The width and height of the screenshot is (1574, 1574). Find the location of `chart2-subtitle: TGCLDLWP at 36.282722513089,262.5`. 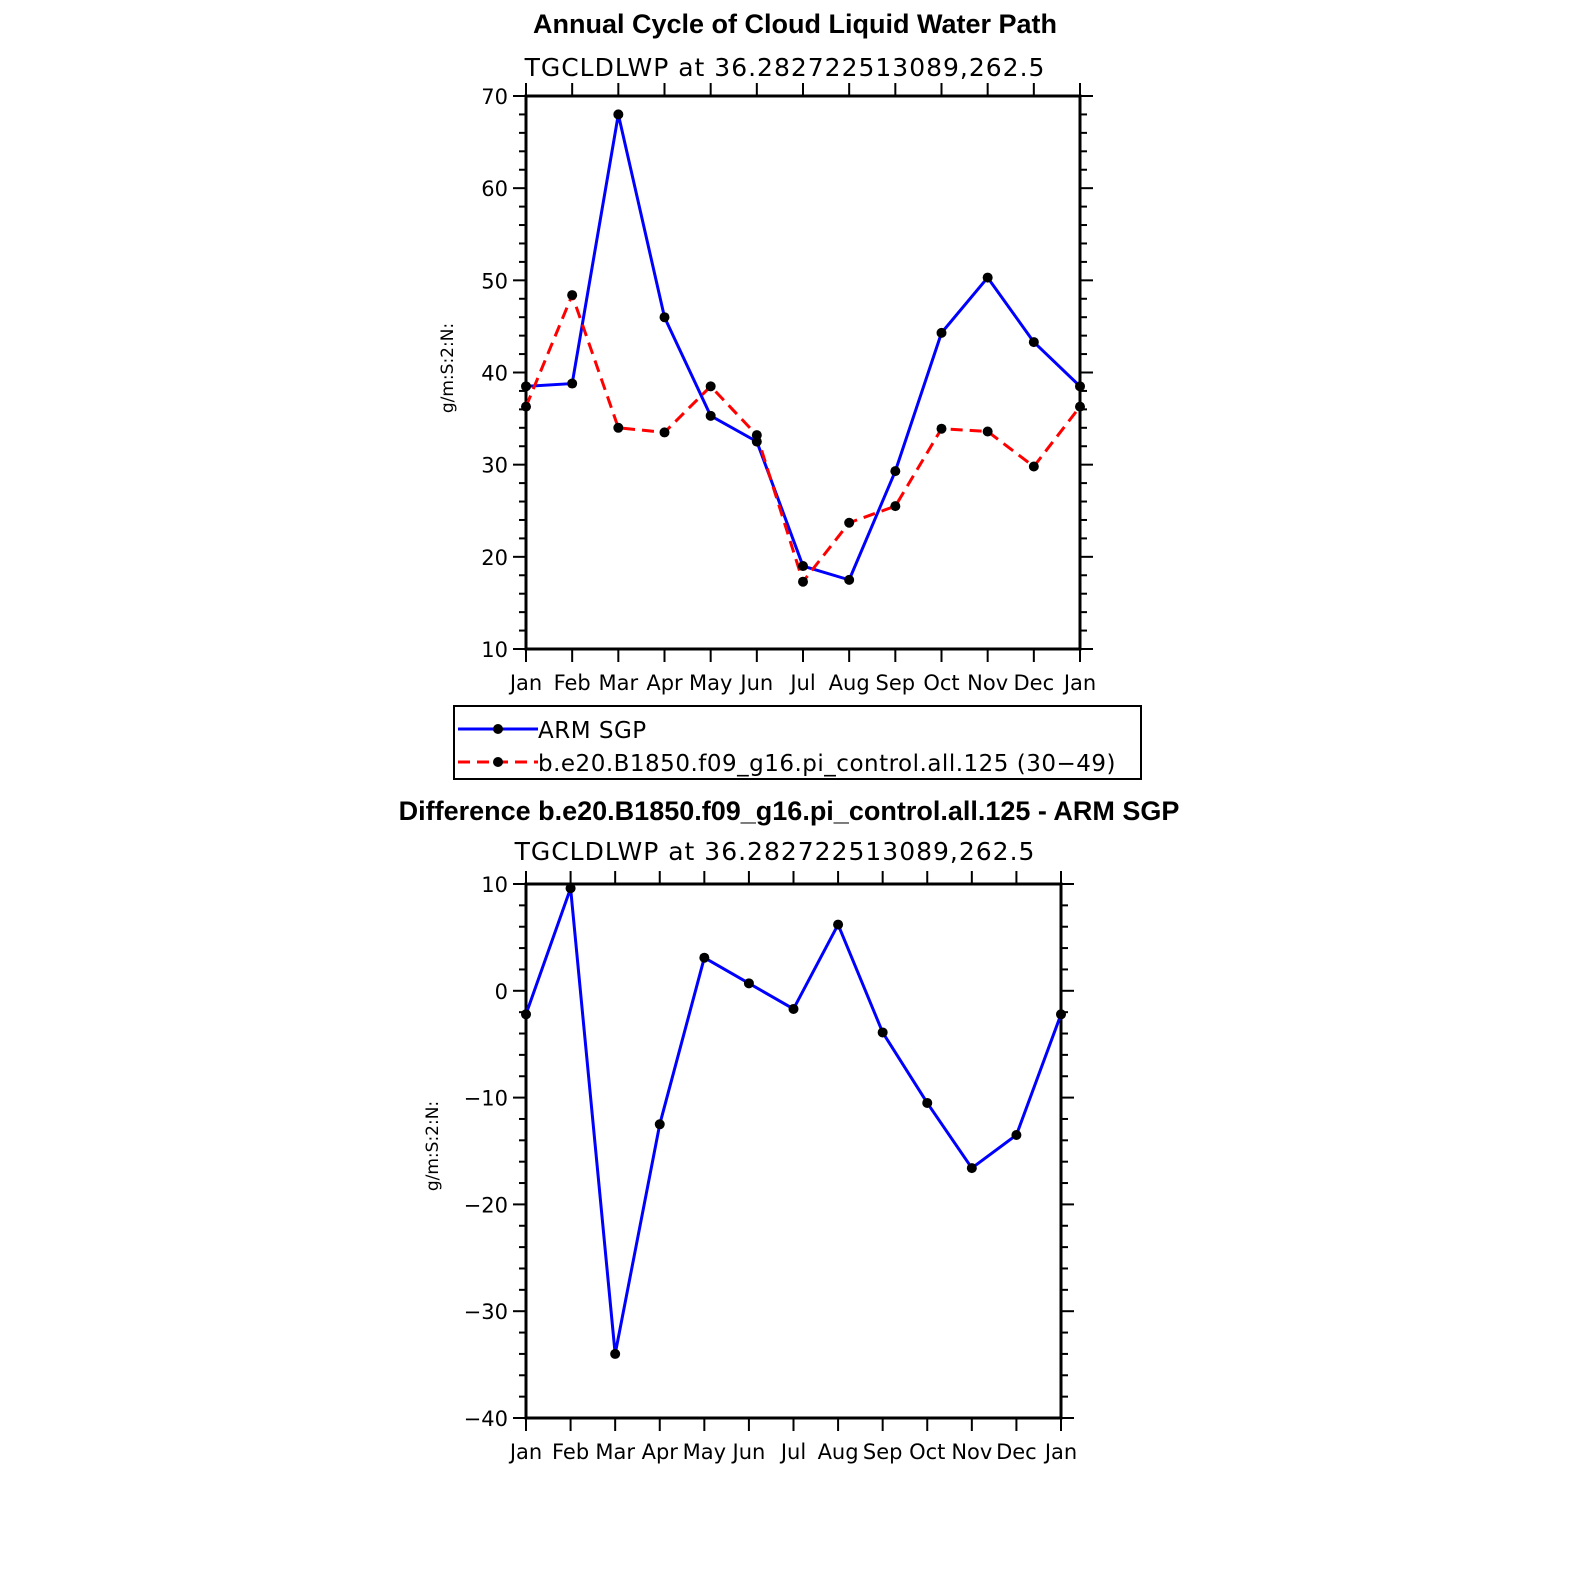

chart2-subtitle: TGCLDLWP at 36.282722513089,262.5 is located at coordinates (775, 851).